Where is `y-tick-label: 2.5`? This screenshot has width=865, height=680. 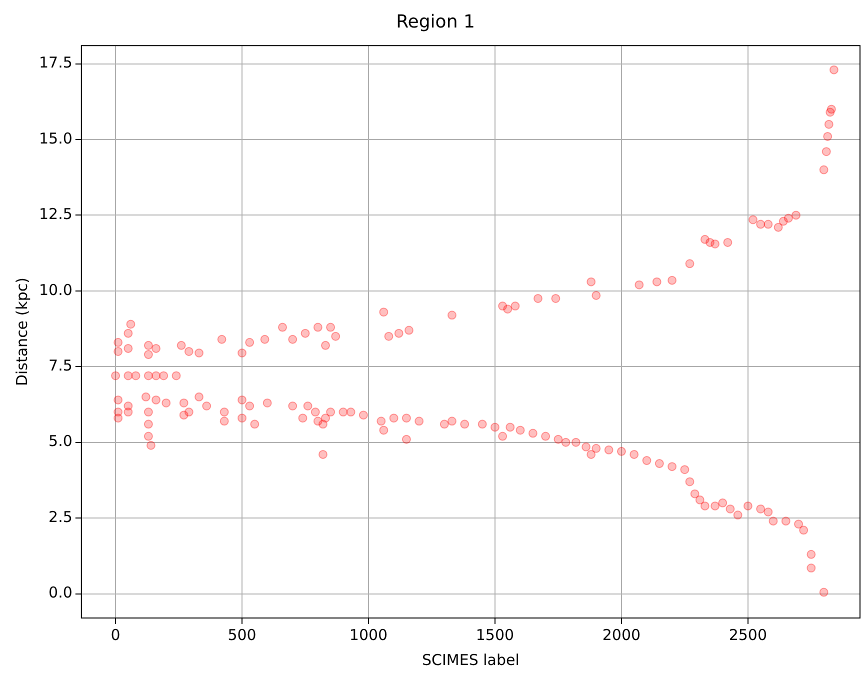 y-tick-label: 2.5 is located at coordinates (60, 517).